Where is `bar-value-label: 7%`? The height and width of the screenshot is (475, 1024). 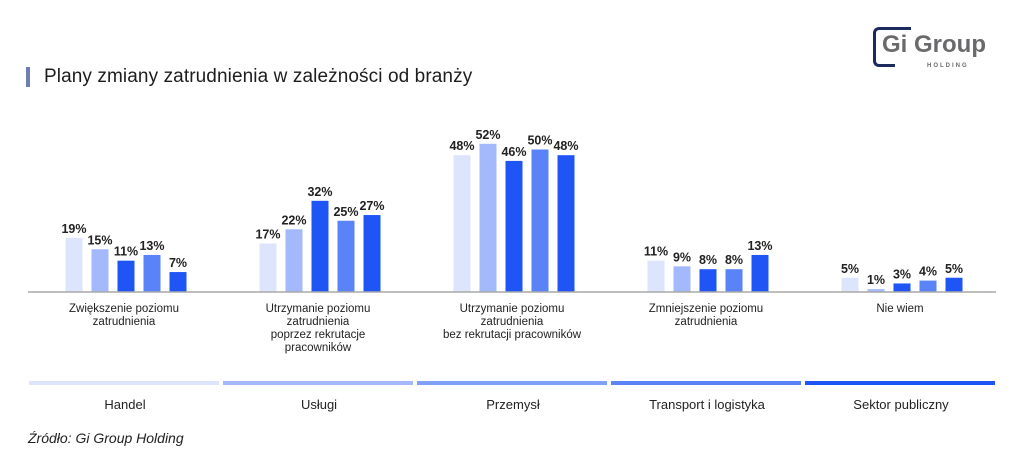 bar-value-label: 7% is located at coordinates (178, 263).